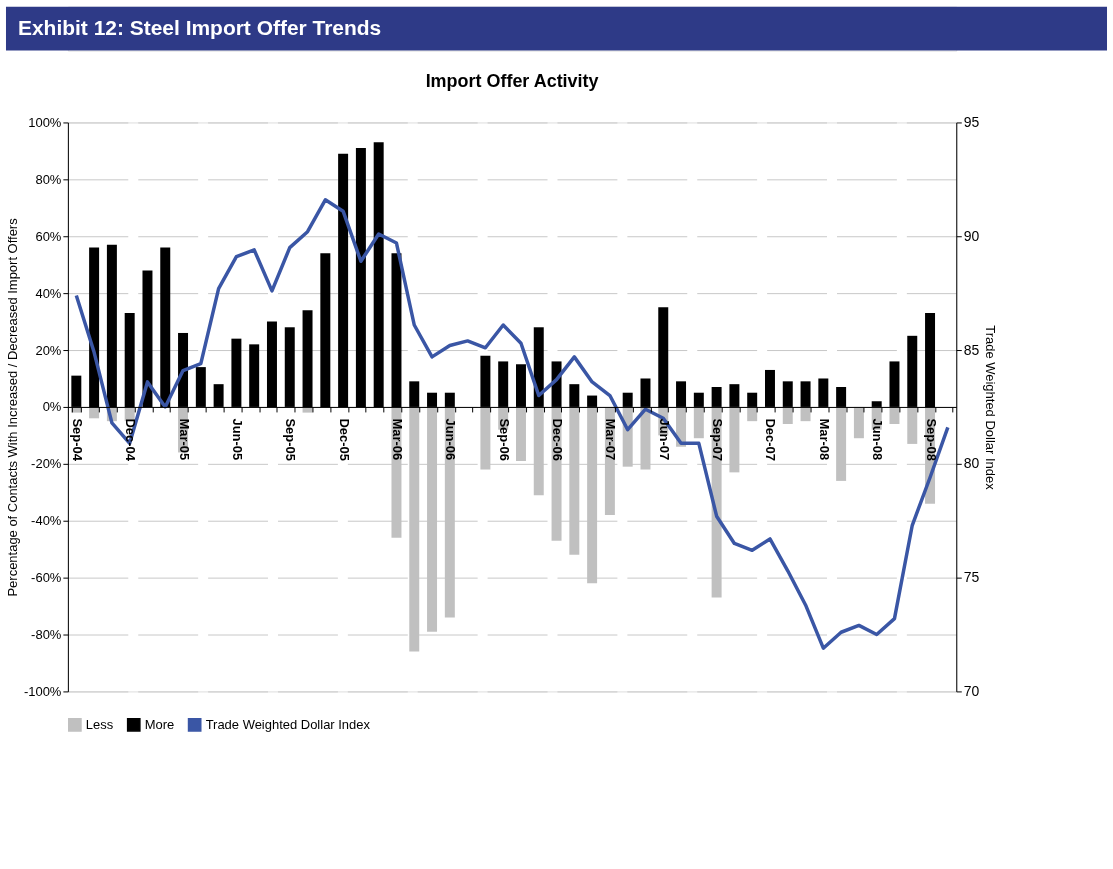  I want to click on x-tick-label: Dec-04, so click(131, 440).